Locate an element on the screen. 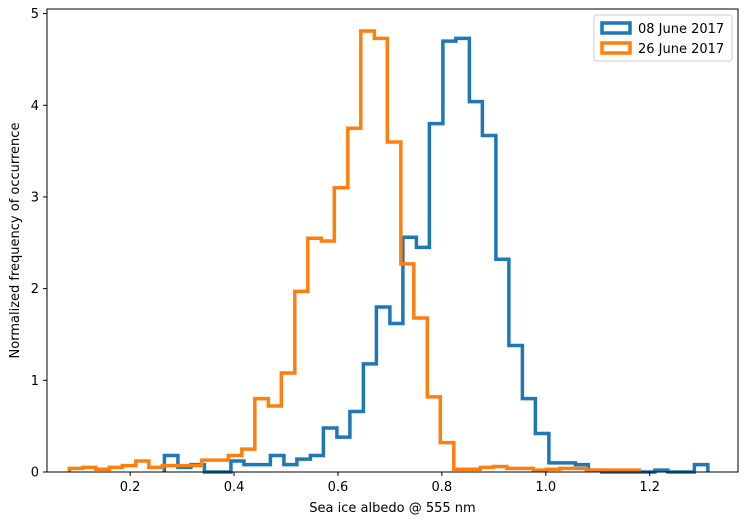  y-tick-label: 0 is located at coordinates (35, 473).